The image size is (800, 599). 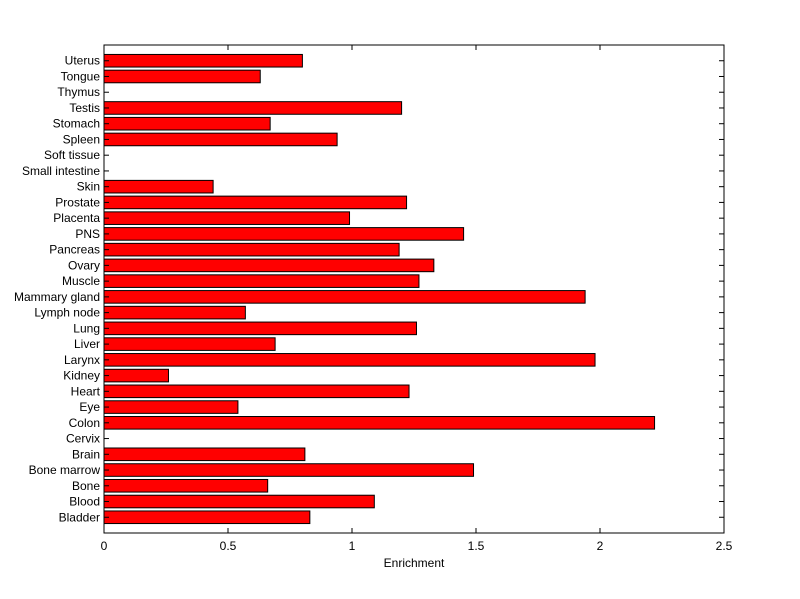 I want to click on x-tick-label-1: 0.5, so click(x=228, y=546).